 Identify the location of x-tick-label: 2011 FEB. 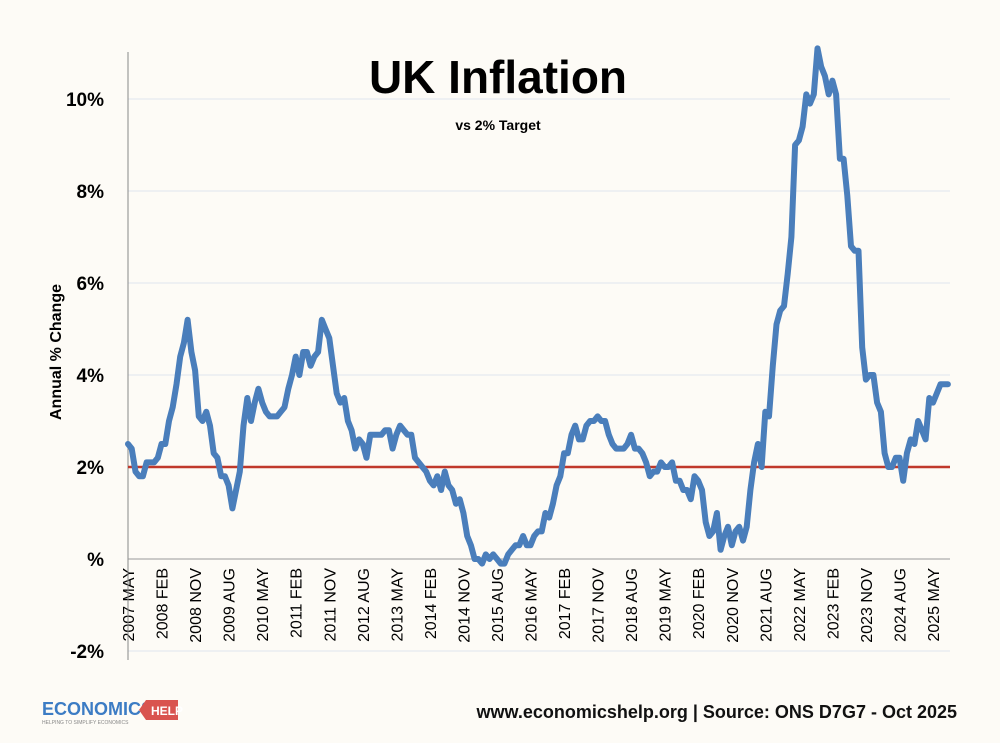
(297, 603).